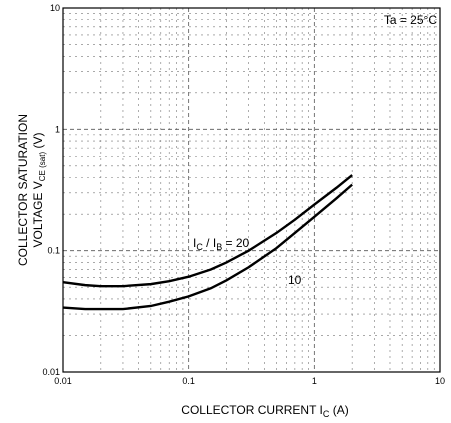  Describe the element at coordinates (23, 190) in the screenshot. I see `y-axis-title-line1: COLLECTOR SATURATION` at that location.